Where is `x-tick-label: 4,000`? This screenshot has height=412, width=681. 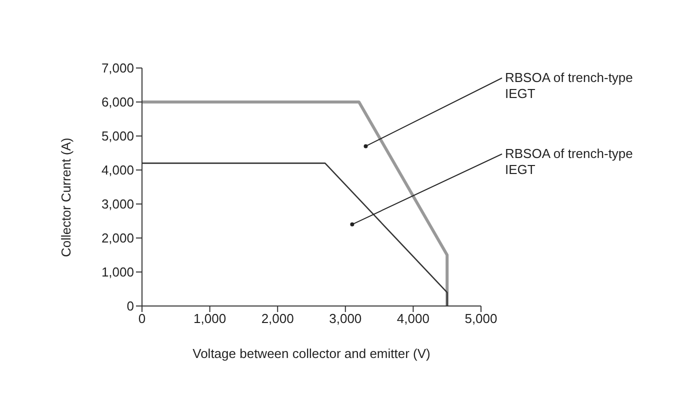 x-tick-label: 4,000 is located at coordinates (413, 318).